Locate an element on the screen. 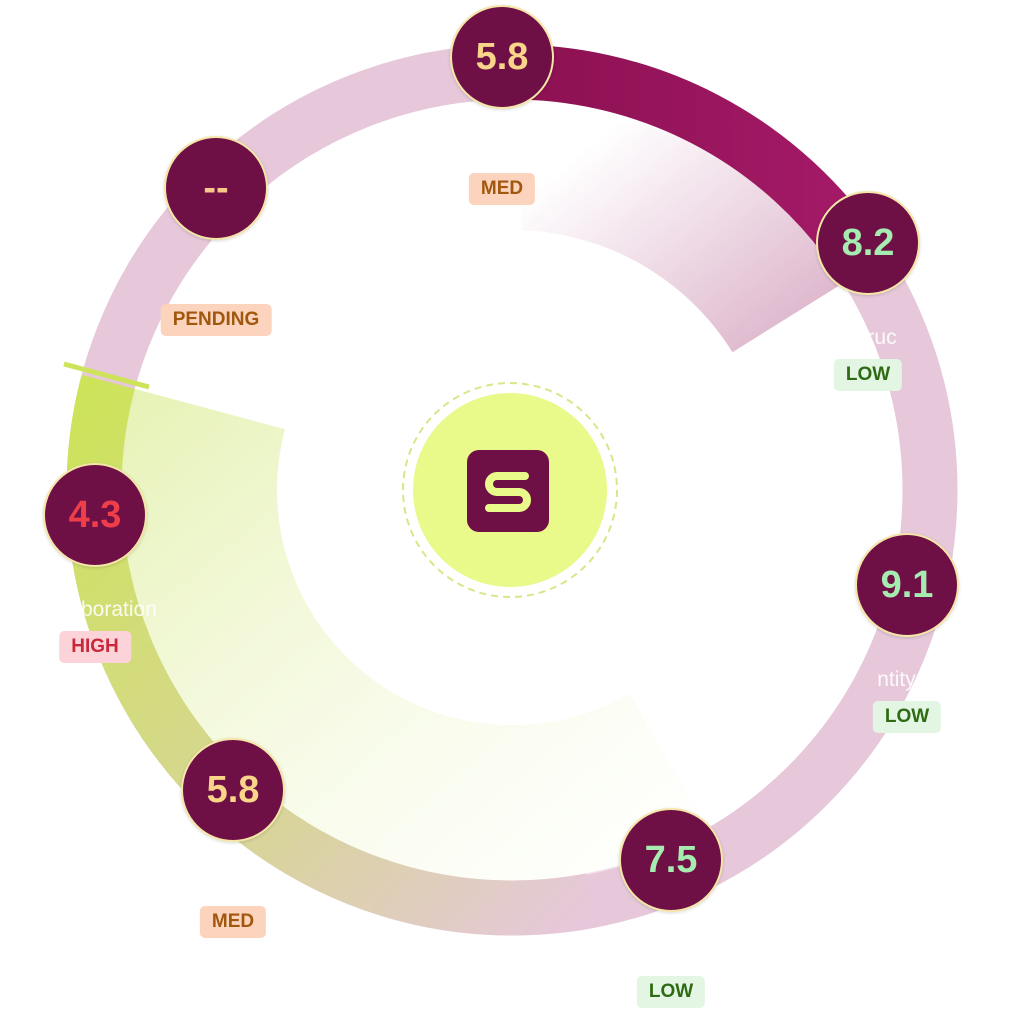  node-label: Pro is located at coordinates (216, 282).